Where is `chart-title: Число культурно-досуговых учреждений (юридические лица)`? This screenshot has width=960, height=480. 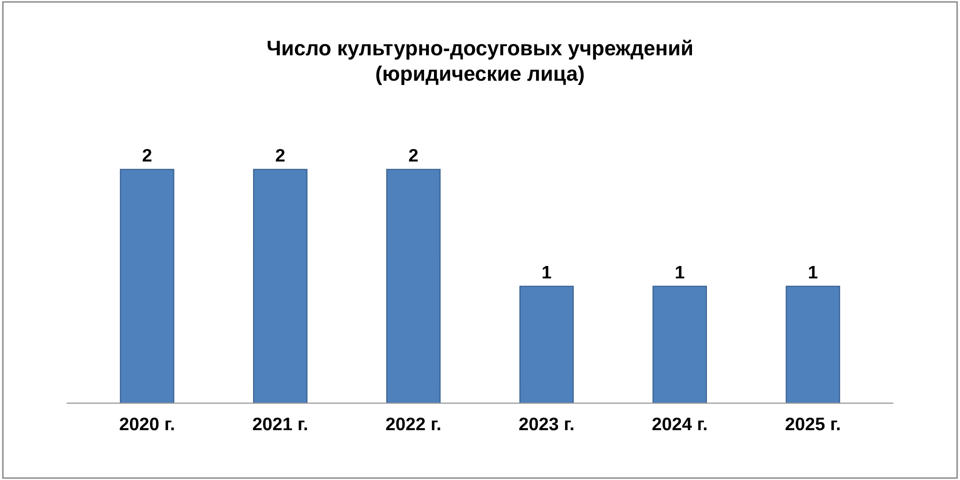
chart-title: Число культурно-досуговых учреждений (юридические лица) is located at coordinates (480, 63).